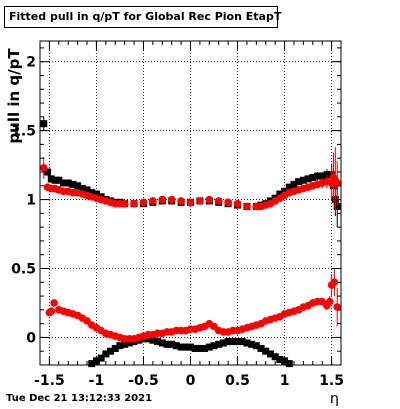  What do you see at coordinates (191, 381) in the screenshot?
I see `x-tick-label: 0` at bounding box center [191, 381].